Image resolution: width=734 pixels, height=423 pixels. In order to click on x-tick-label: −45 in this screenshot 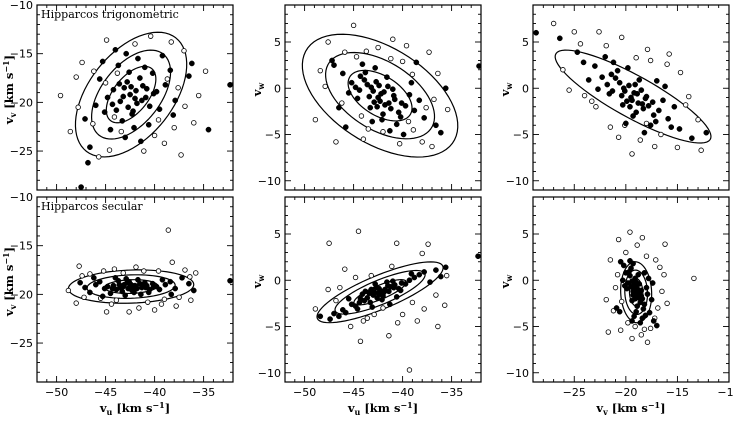, I will do `click(353, 392)`.